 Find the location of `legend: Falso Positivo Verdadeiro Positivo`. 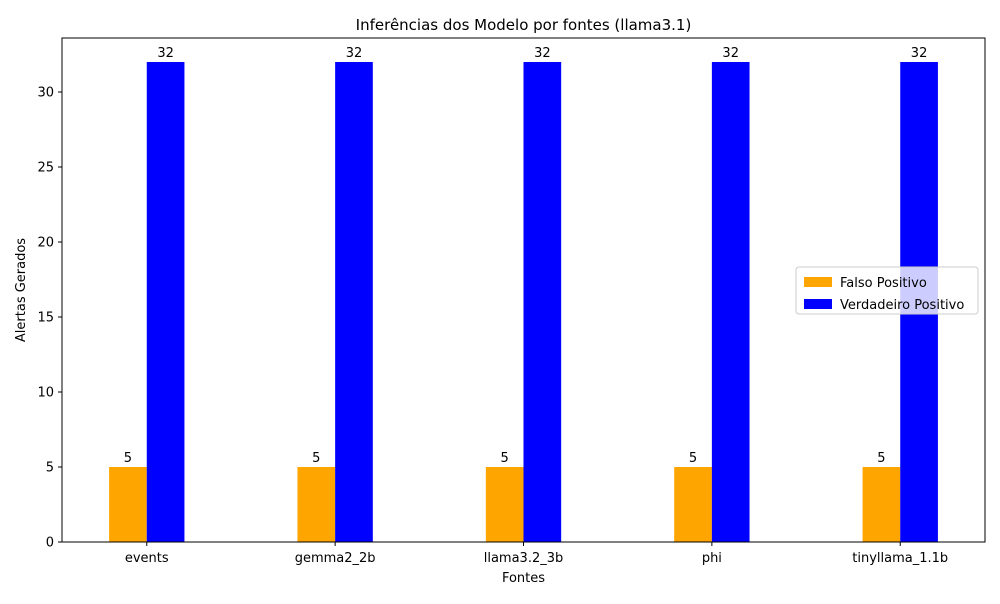

legend: Falso Positivo Verdadeiro Positivo is located at coordinates (887, 290).